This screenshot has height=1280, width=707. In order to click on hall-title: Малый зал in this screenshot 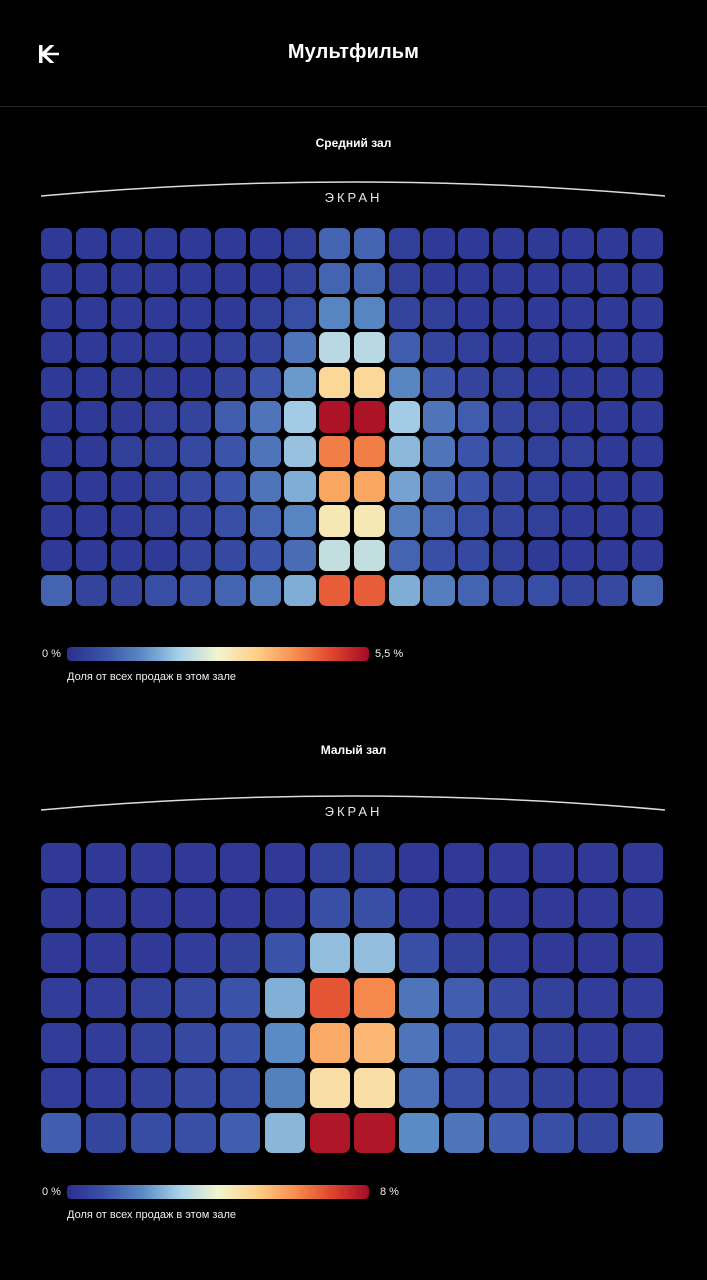, I will do `click(353, 750)`.